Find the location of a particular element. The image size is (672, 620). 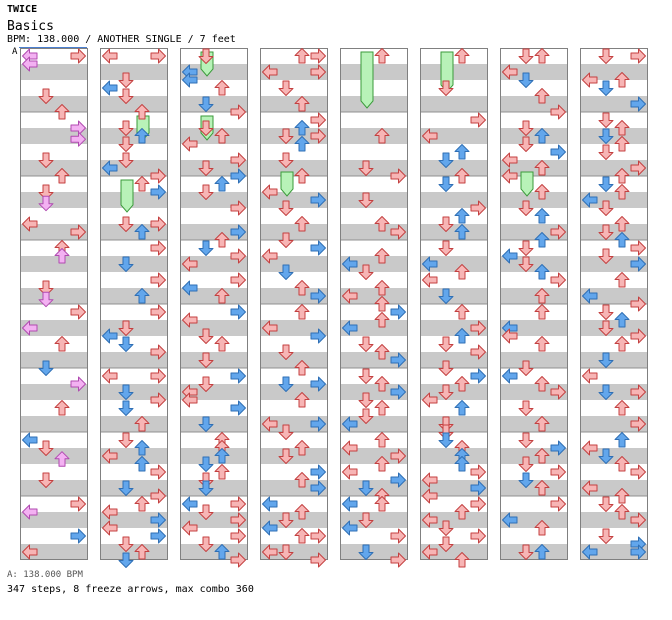

song-artist: TWICE is located at coordinates (22, 9).